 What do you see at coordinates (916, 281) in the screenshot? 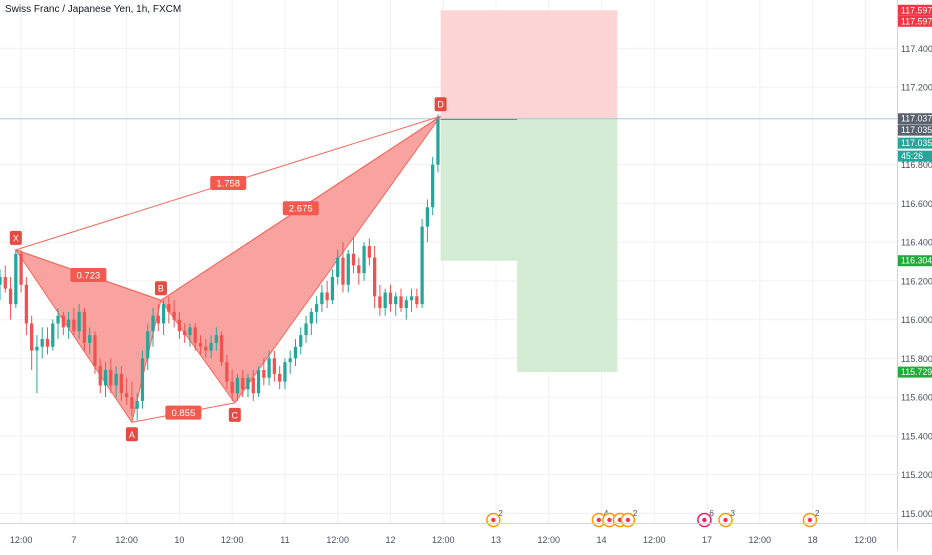
I see `price-tick-label: 116.200` at bounding box center [916, 281].